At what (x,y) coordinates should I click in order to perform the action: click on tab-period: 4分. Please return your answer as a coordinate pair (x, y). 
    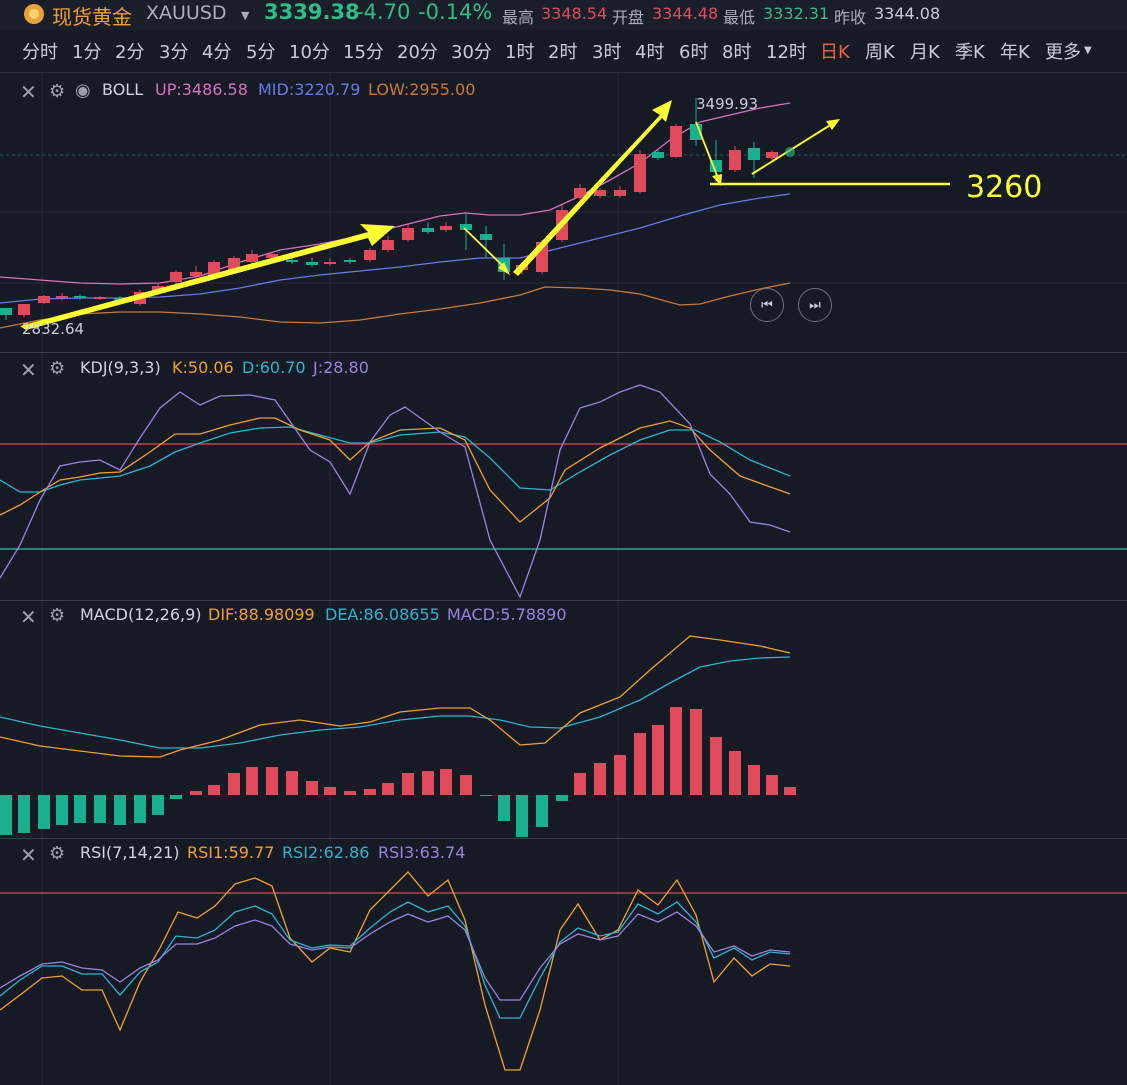
    Looking at the image, I should click on (217, 52).